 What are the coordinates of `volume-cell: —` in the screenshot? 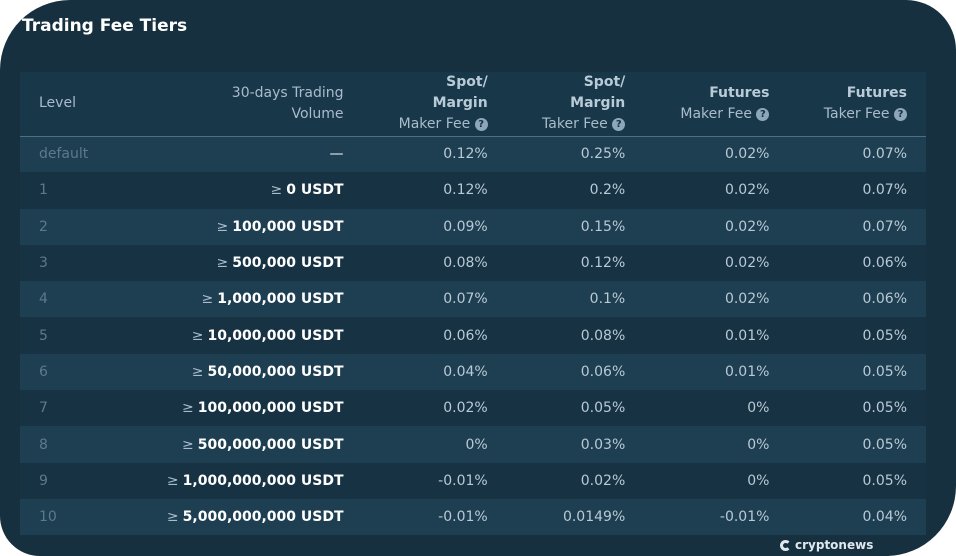 It's located at (336, 154).